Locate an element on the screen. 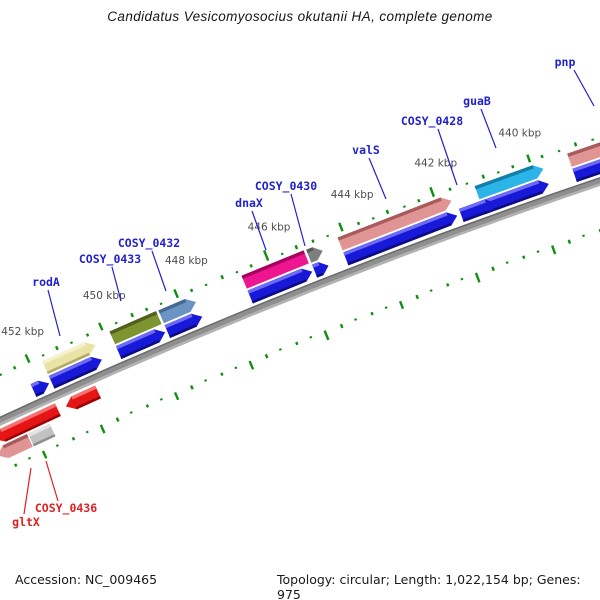 The width and height of the screenshot is (600, 600). gene-arrow-COSY_0428-cds is located at coordinates (478, 209).